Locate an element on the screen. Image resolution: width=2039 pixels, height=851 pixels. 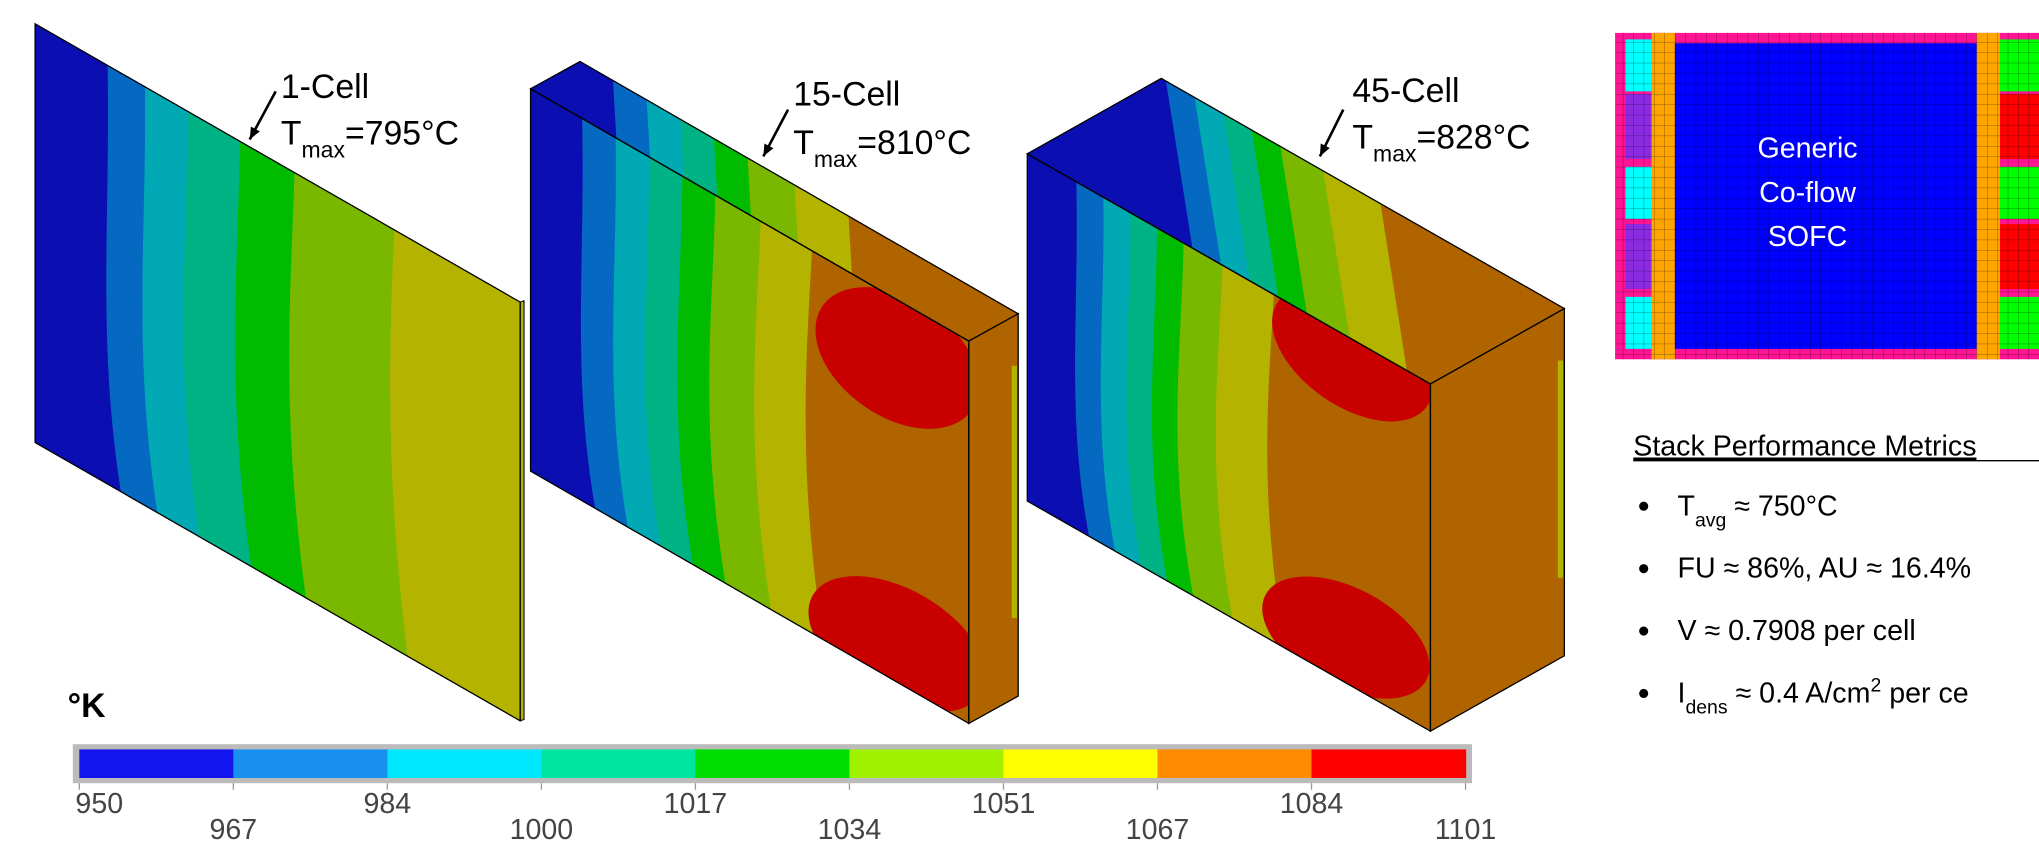
tmax-label: Tmax=828°C is located at coordinates (1441, 143).